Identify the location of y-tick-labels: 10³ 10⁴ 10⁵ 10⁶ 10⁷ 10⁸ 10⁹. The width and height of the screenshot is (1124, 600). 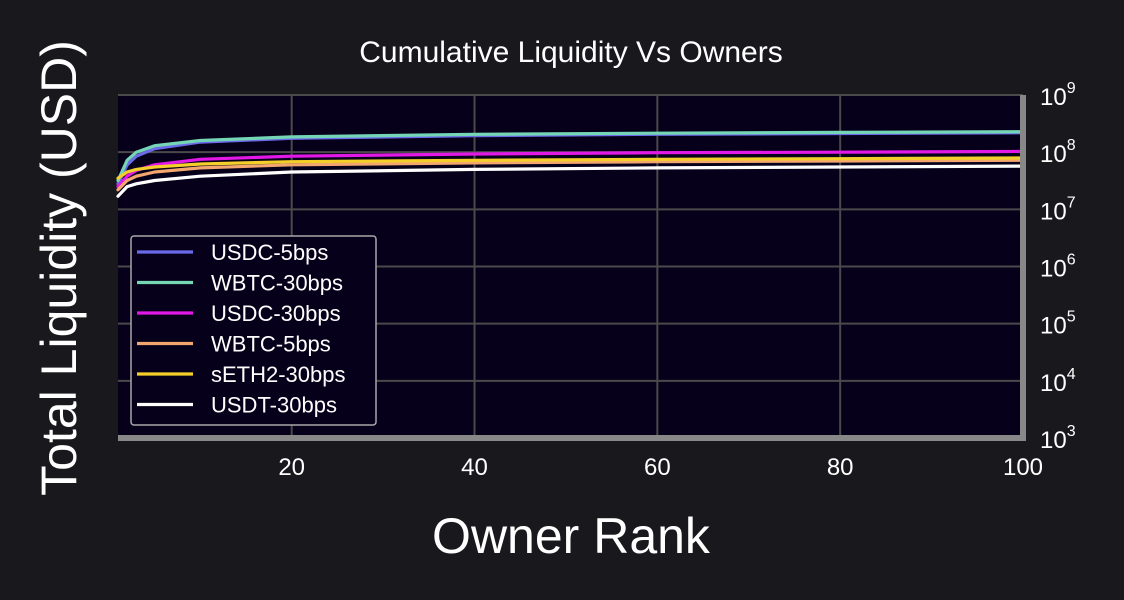
(1058, 267).